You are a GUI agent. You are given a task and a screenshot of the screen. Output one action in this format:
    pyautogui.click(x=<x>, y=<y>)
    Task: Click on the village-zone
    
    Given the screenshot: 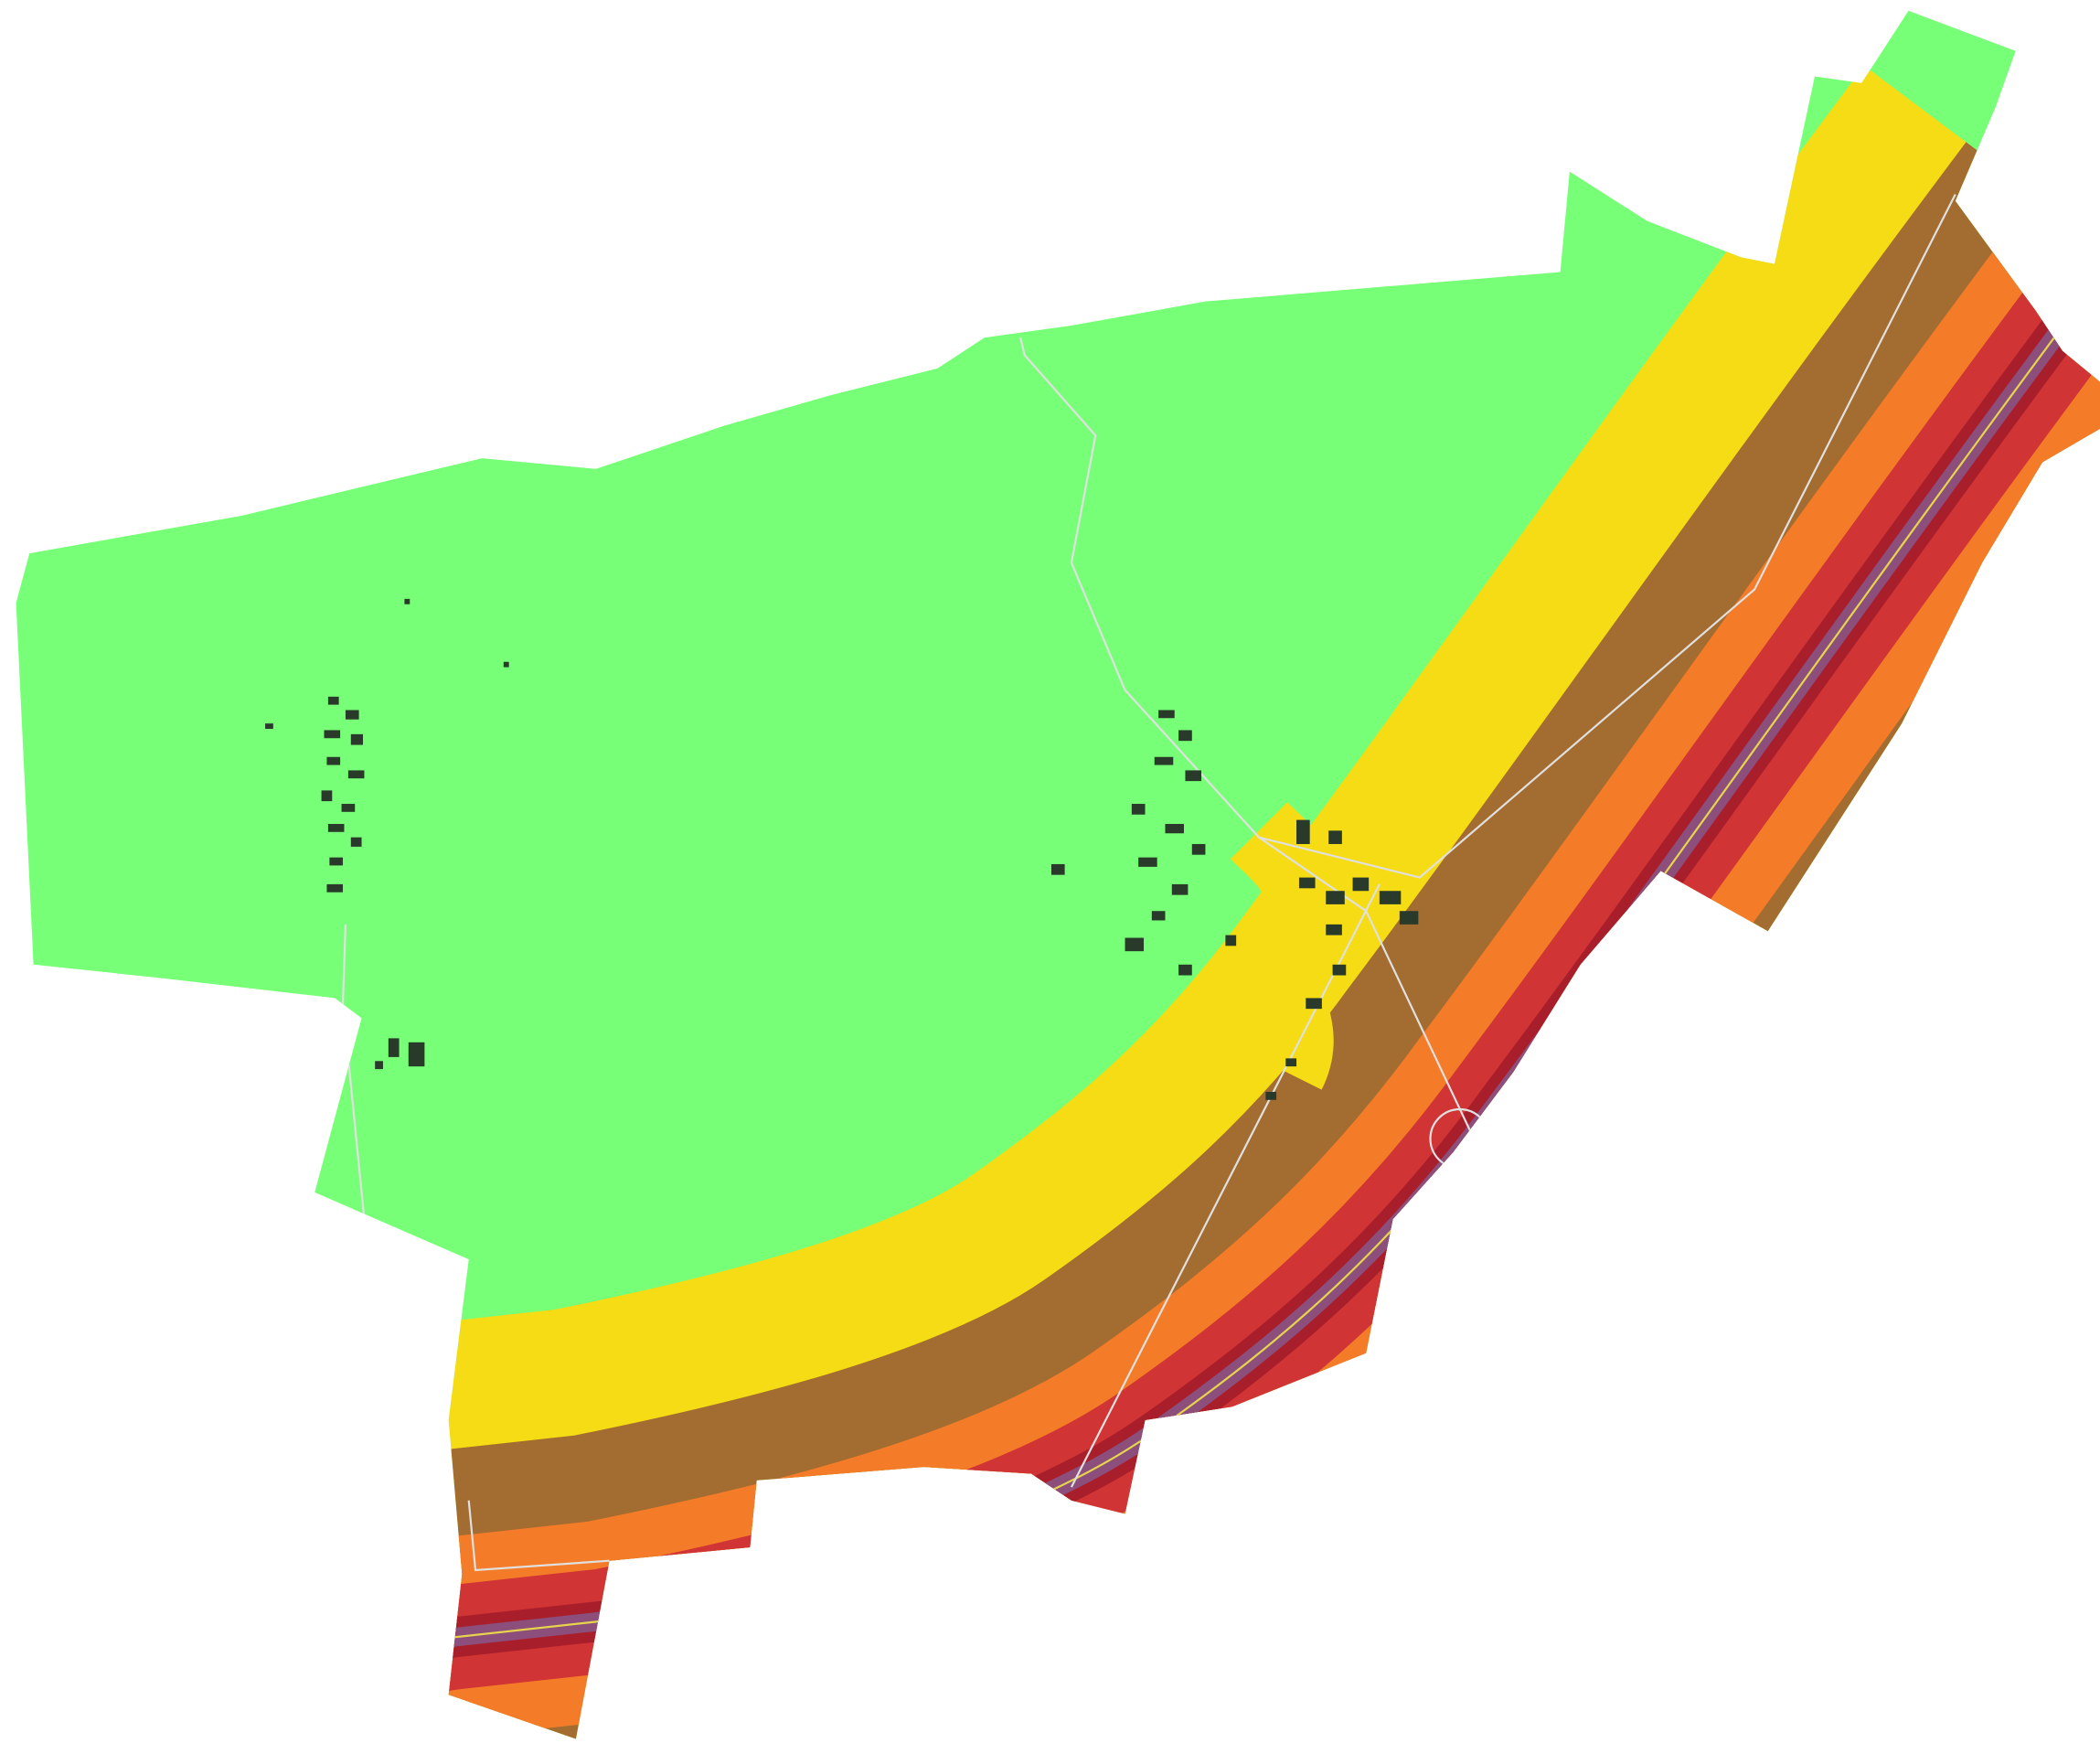 What is the action you would take?
    pyautogui.click(x=1286, y=945)
    